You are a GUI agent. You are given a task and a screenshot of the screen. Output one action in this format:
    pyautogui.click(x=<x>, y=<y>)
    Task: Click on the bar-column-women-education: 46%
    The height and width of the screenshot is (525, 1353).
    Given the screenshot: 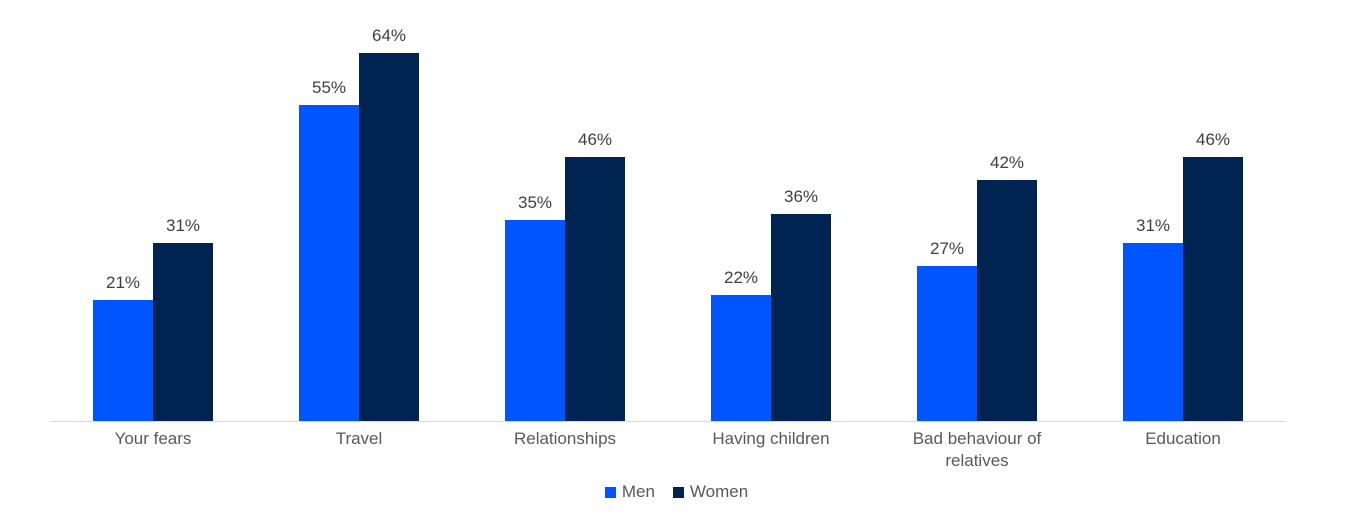 What is the action you would take?
    pyautogui.click(x=1213, y=275)
    